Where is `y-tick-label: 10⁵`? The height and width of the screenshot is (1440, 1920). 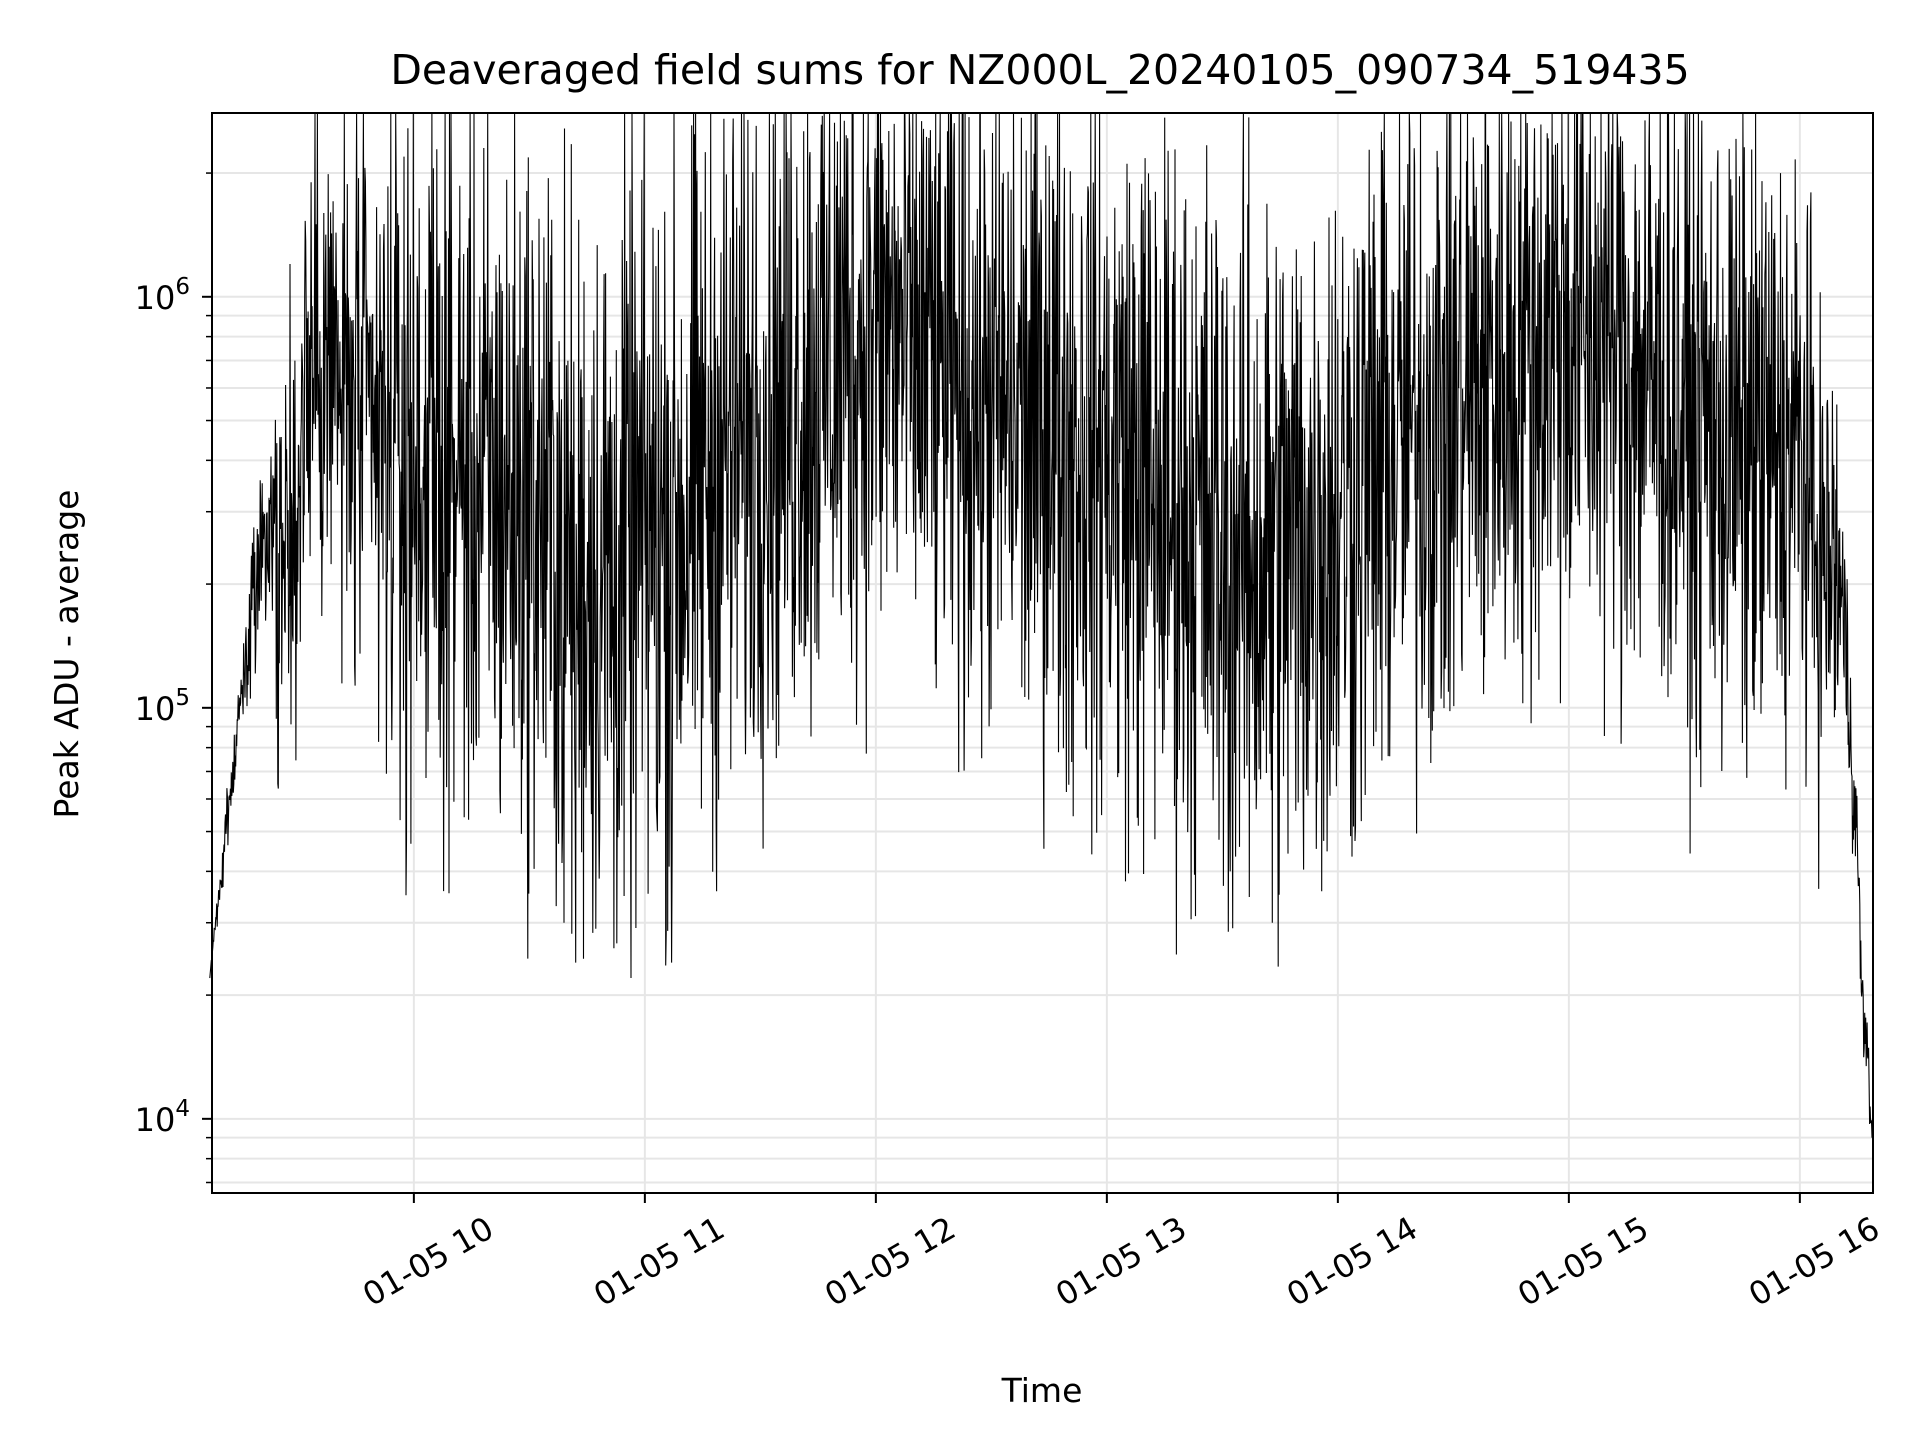
y-tick-label: 10⁵ is located at coordinates (162, 706).